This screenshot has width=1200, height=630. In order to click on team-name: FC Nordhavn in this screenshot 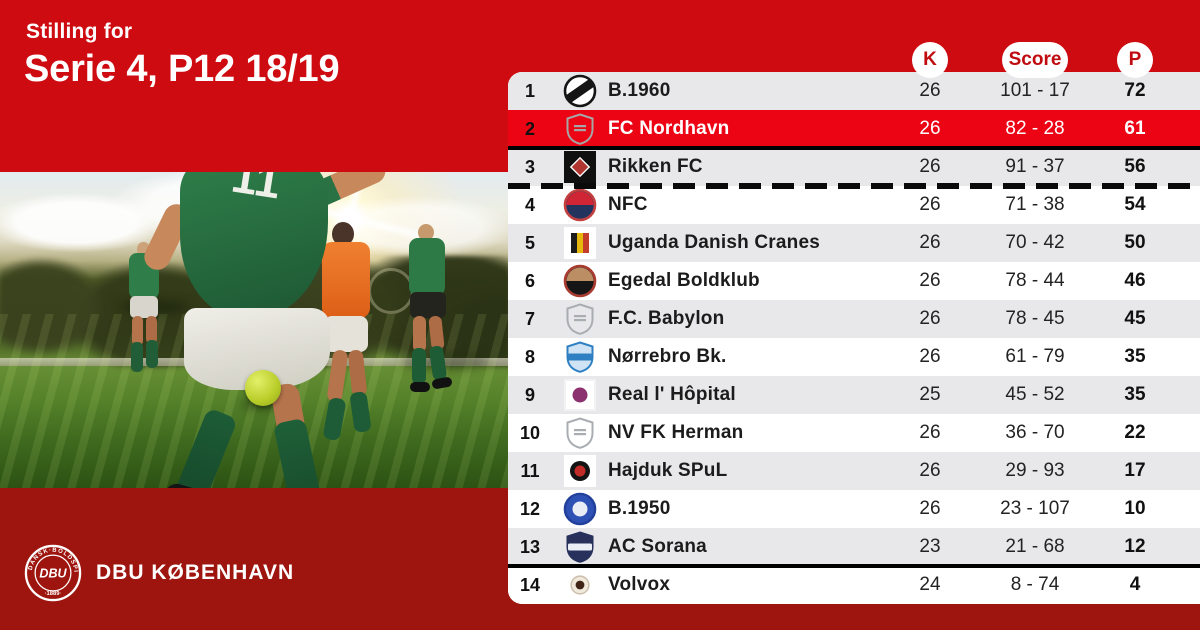, I will do `click(669, 128)`.